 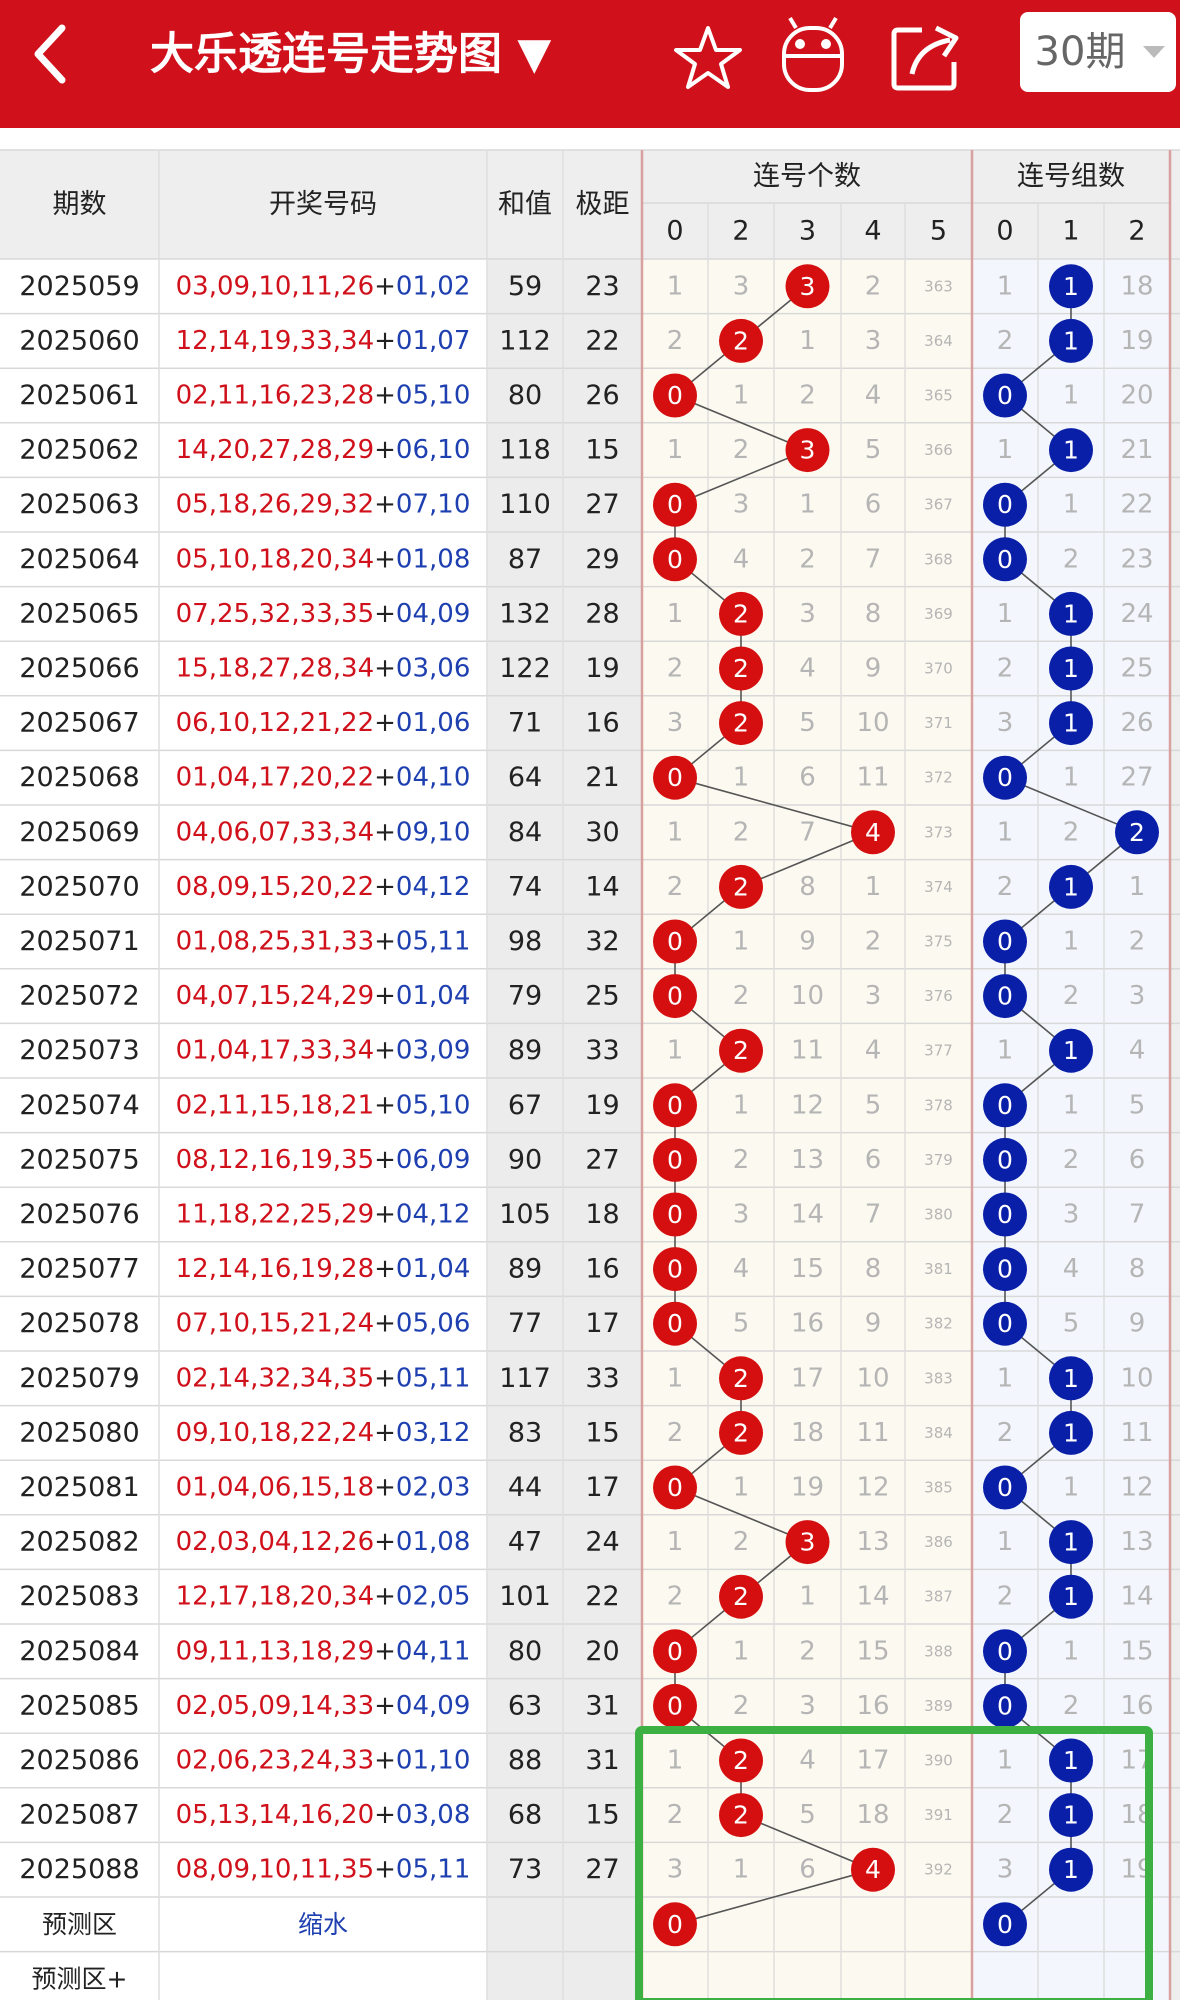 I want to click on group-omission: 22, so click(x=1136, y=505).